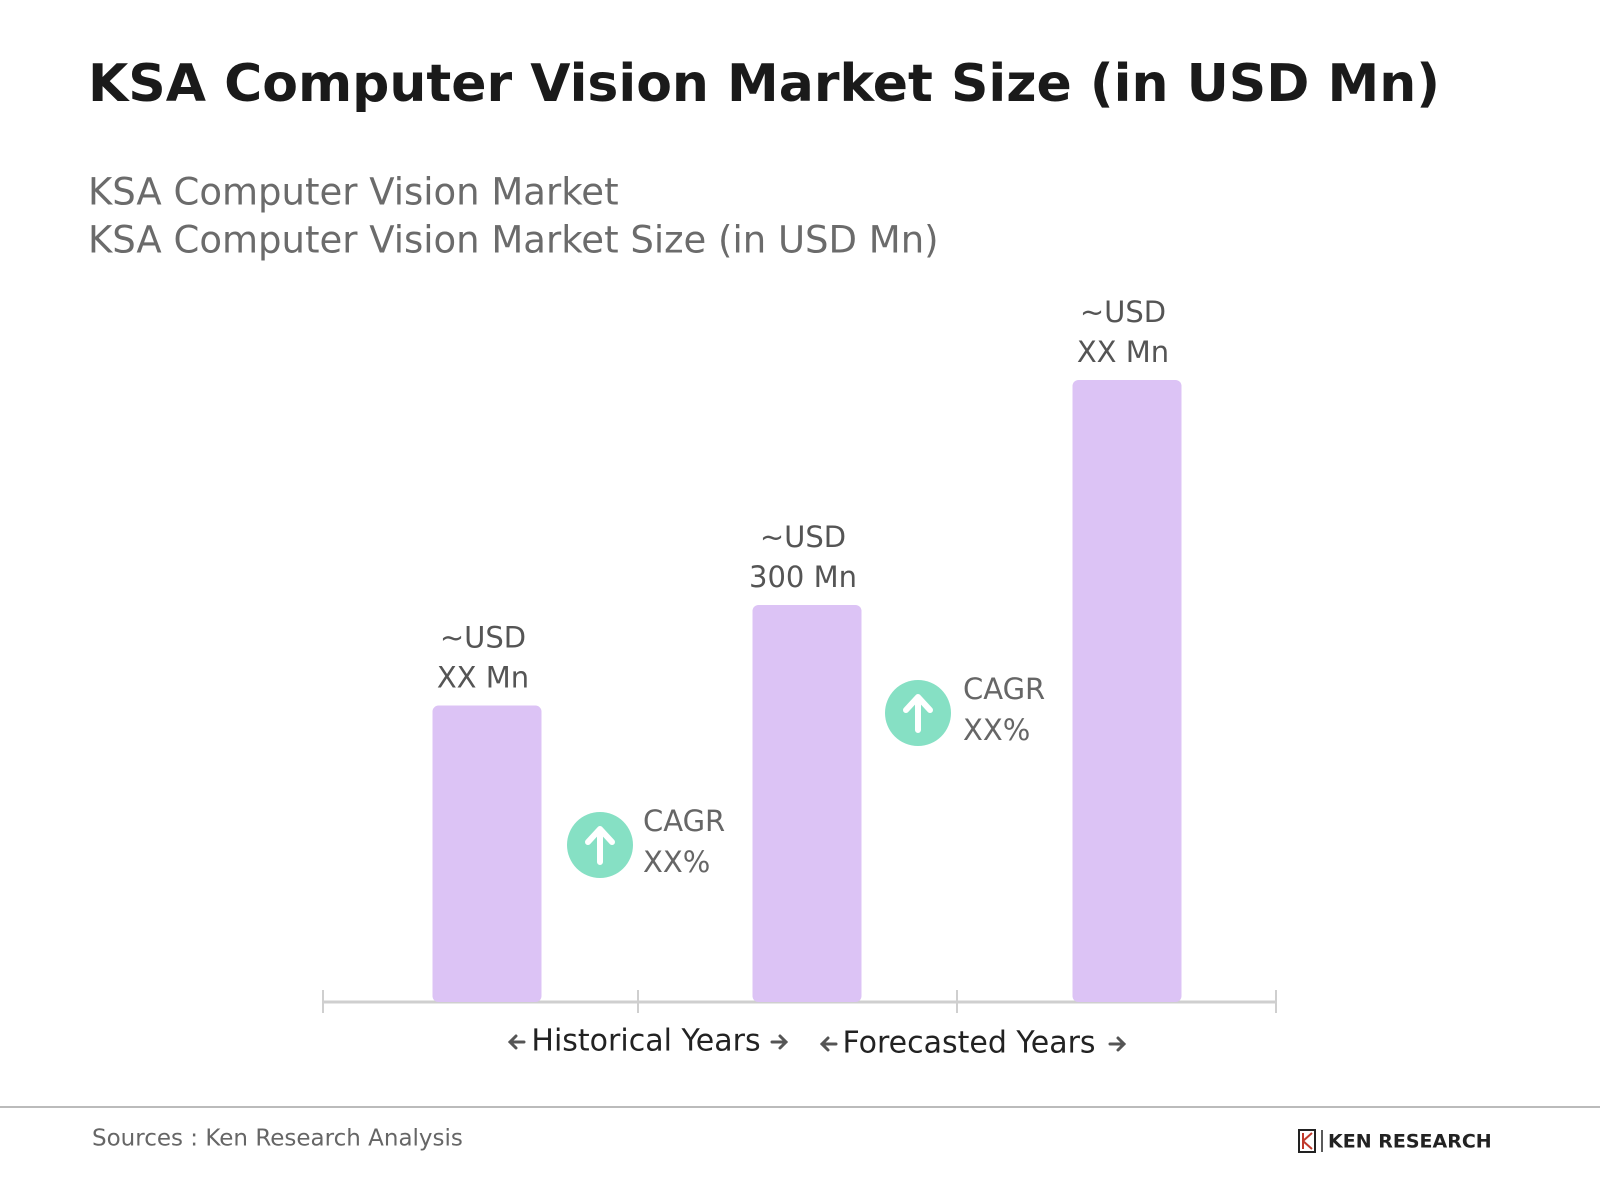  I want to click on axis-ticks, so click(799, 1001).